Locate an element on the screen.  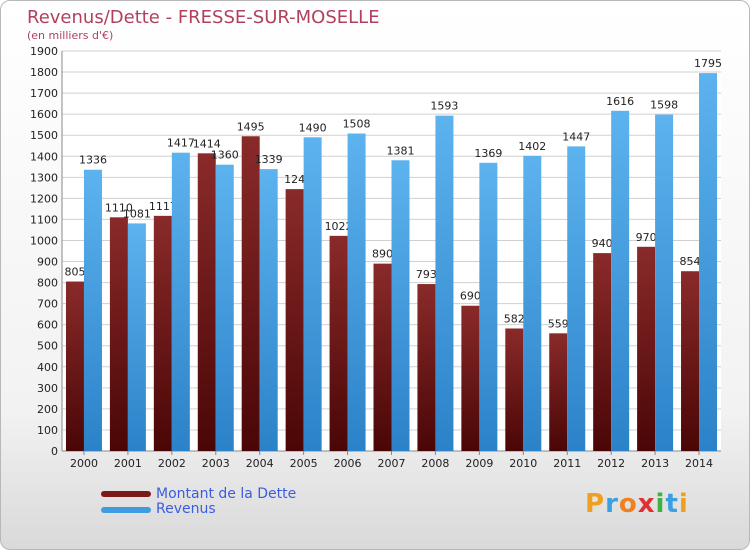
x-tick-label: 2009 is located at coordinates (479, 463).